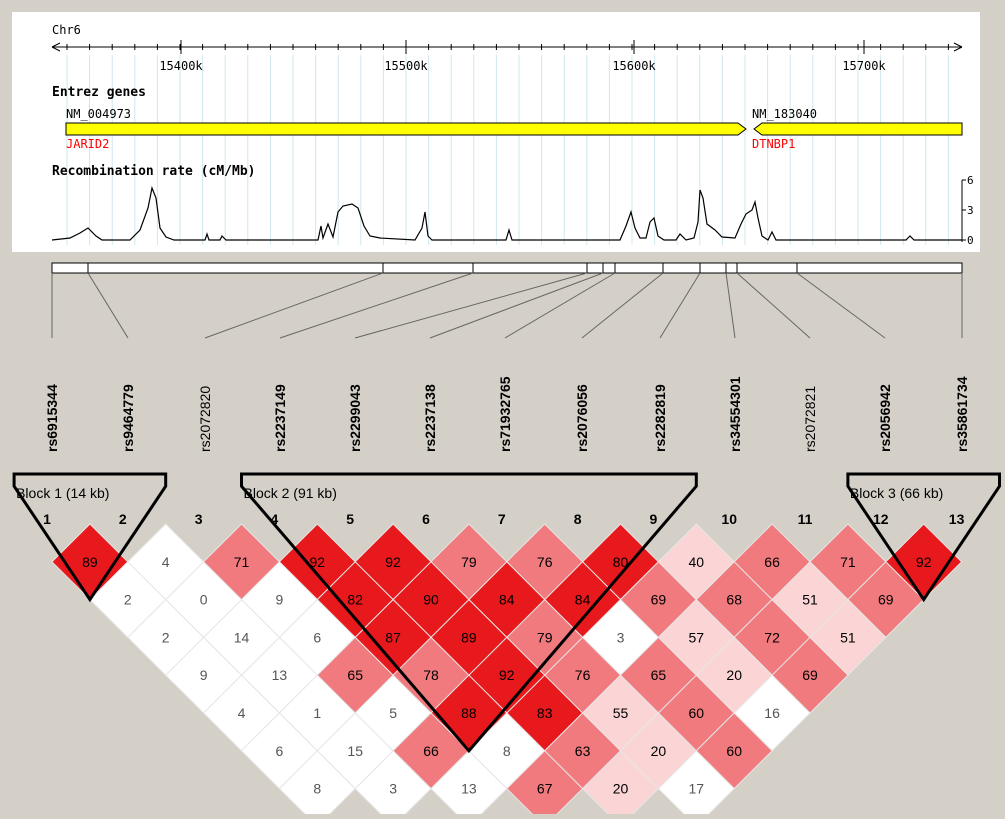 Image resolution: width=1005 pixels, height=819 pixels. I want to click on ld-value: 57, so click(697, 637).